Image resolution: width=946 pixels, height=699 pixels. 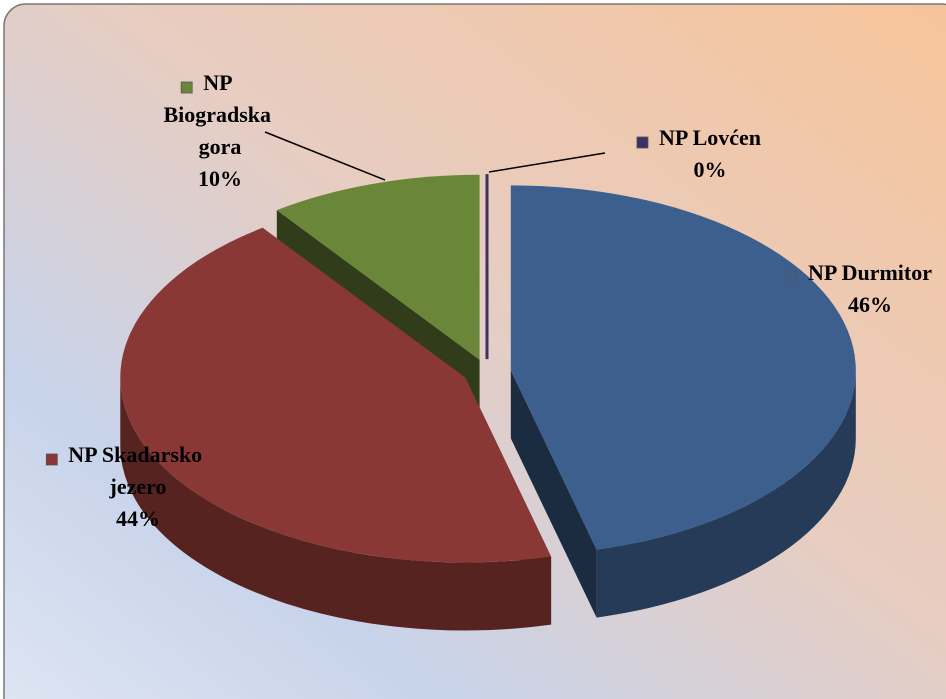 I want to click on data-label-category: NP Durmitor, so click(x=870, y=272).